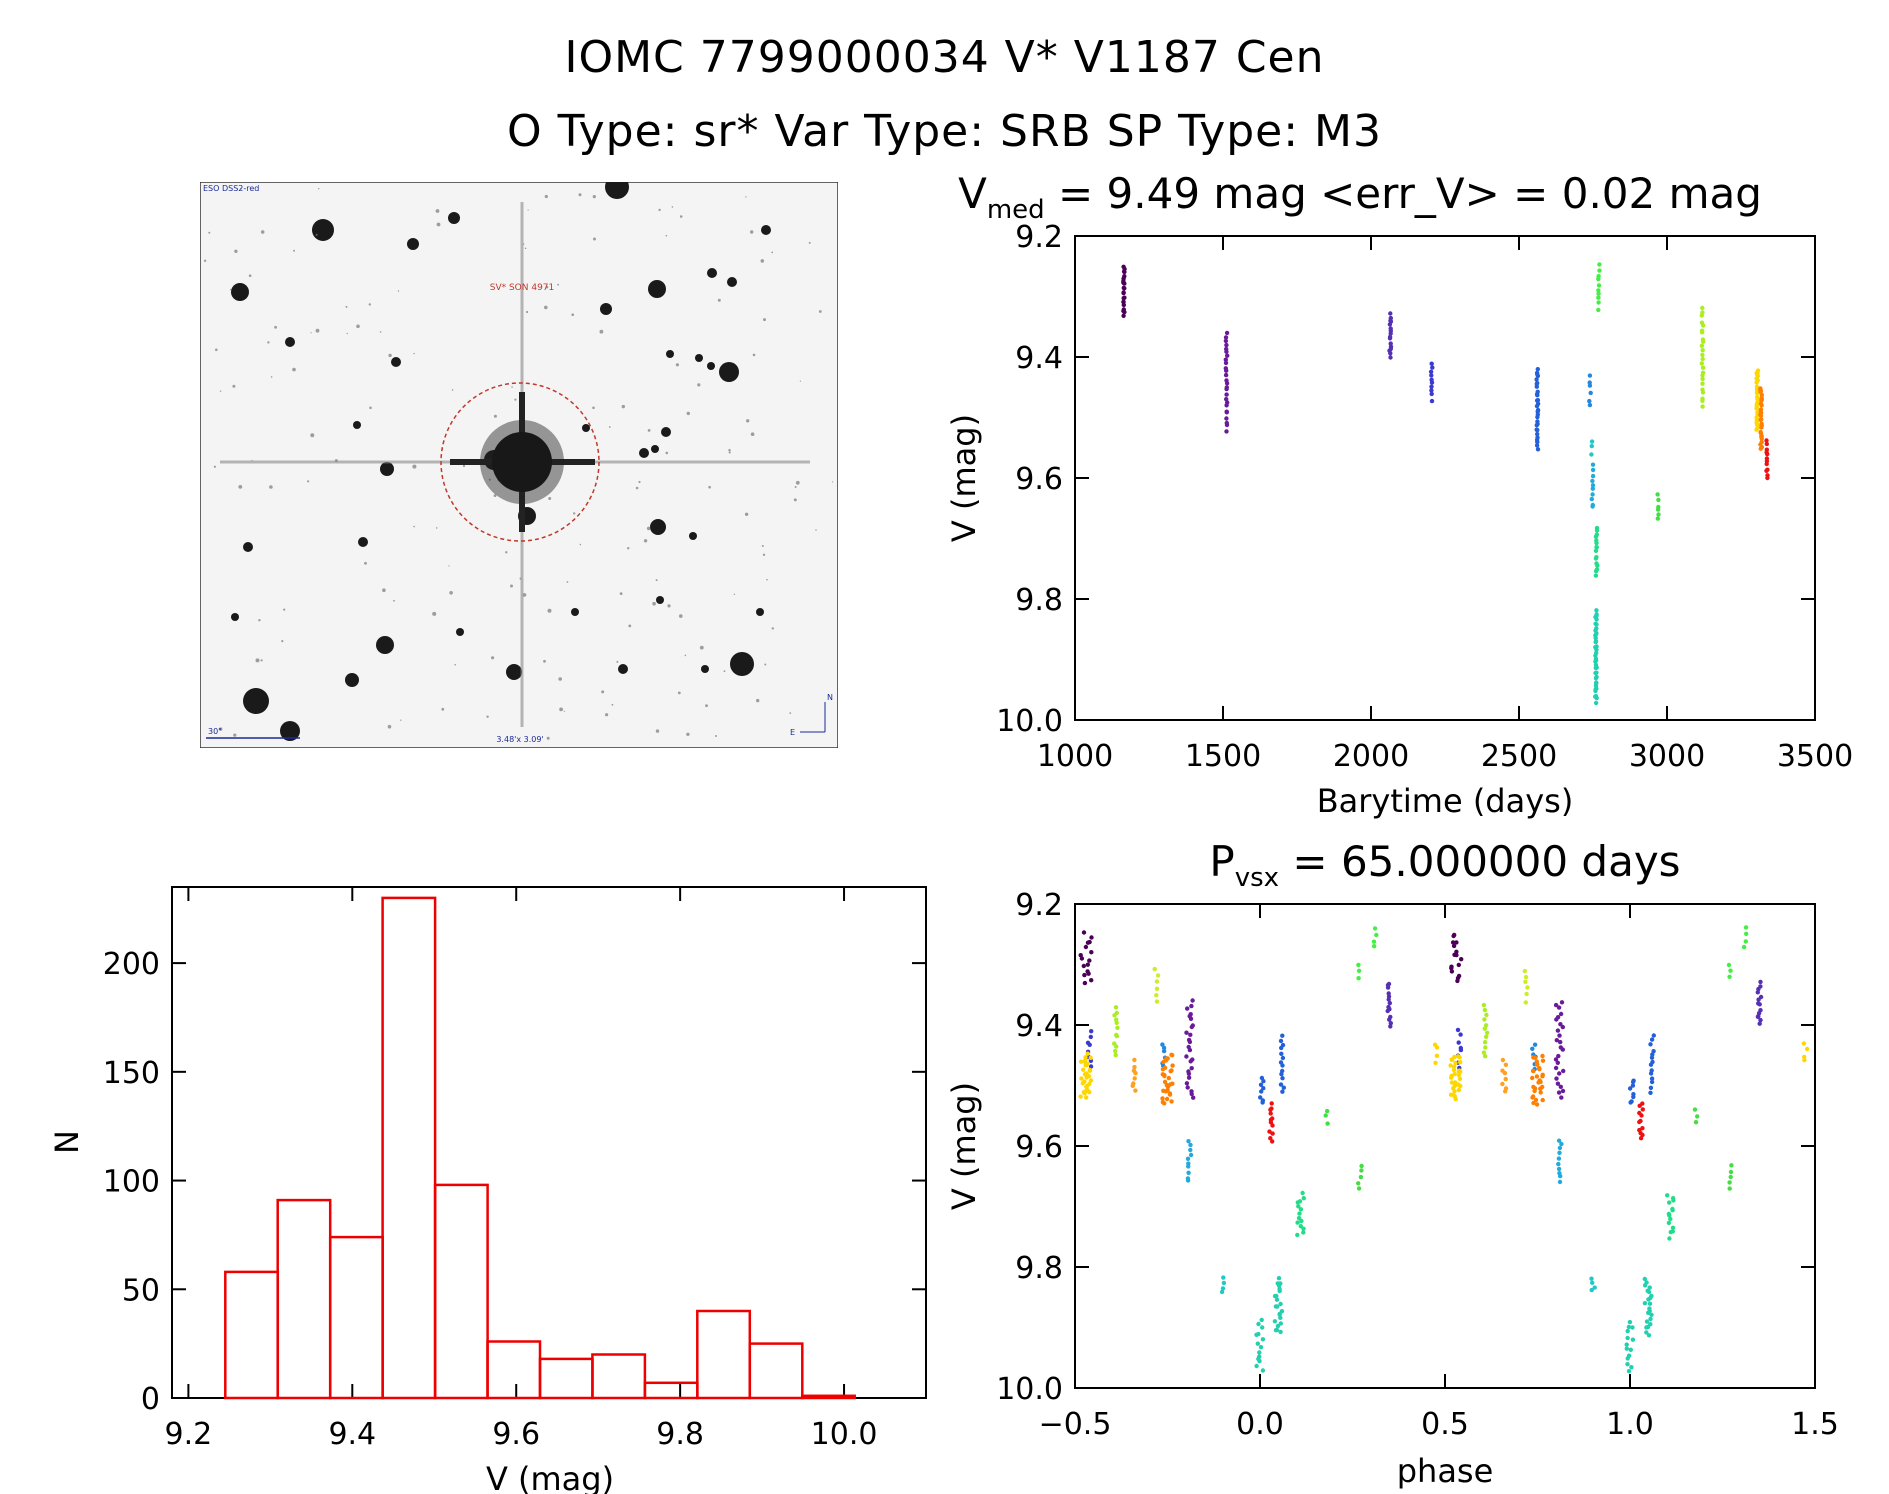  What do you see at coordinates (944, 57) in the screenshot?
I see `object-id-title: IOMC 7799000034 V* V1187 Cen` at bounding box center [944, 57].